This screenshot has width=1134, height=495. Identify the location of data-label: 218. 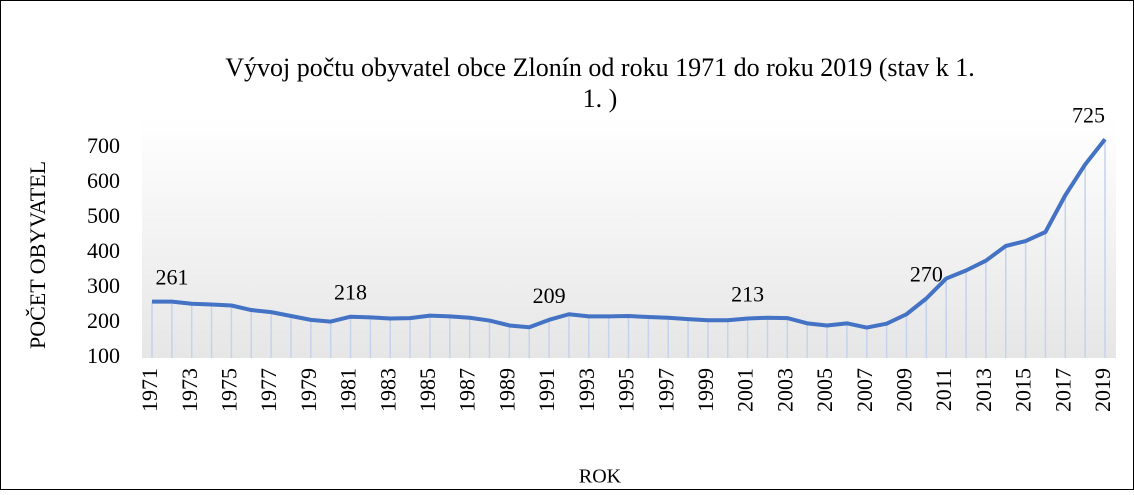
(350, 292).